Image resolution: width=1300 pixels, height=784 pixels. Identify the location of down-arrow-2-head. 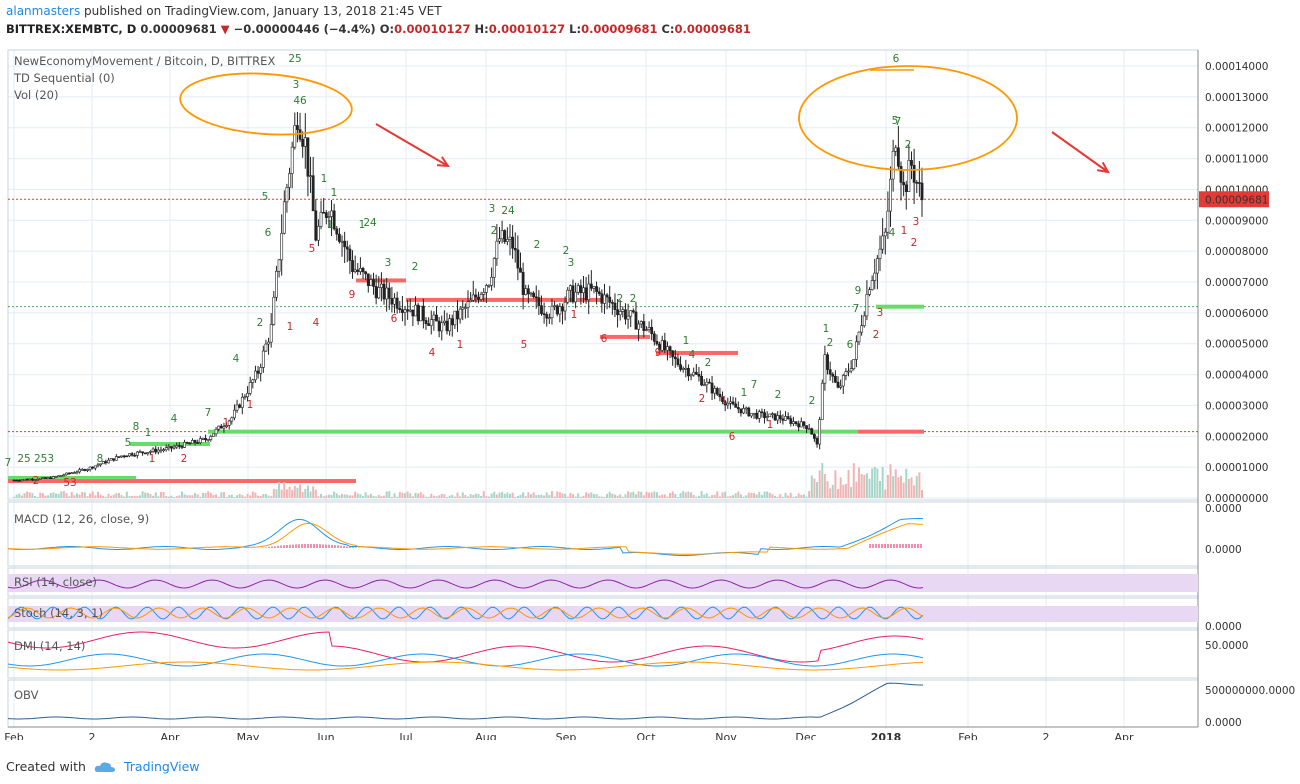
(1103, 167).